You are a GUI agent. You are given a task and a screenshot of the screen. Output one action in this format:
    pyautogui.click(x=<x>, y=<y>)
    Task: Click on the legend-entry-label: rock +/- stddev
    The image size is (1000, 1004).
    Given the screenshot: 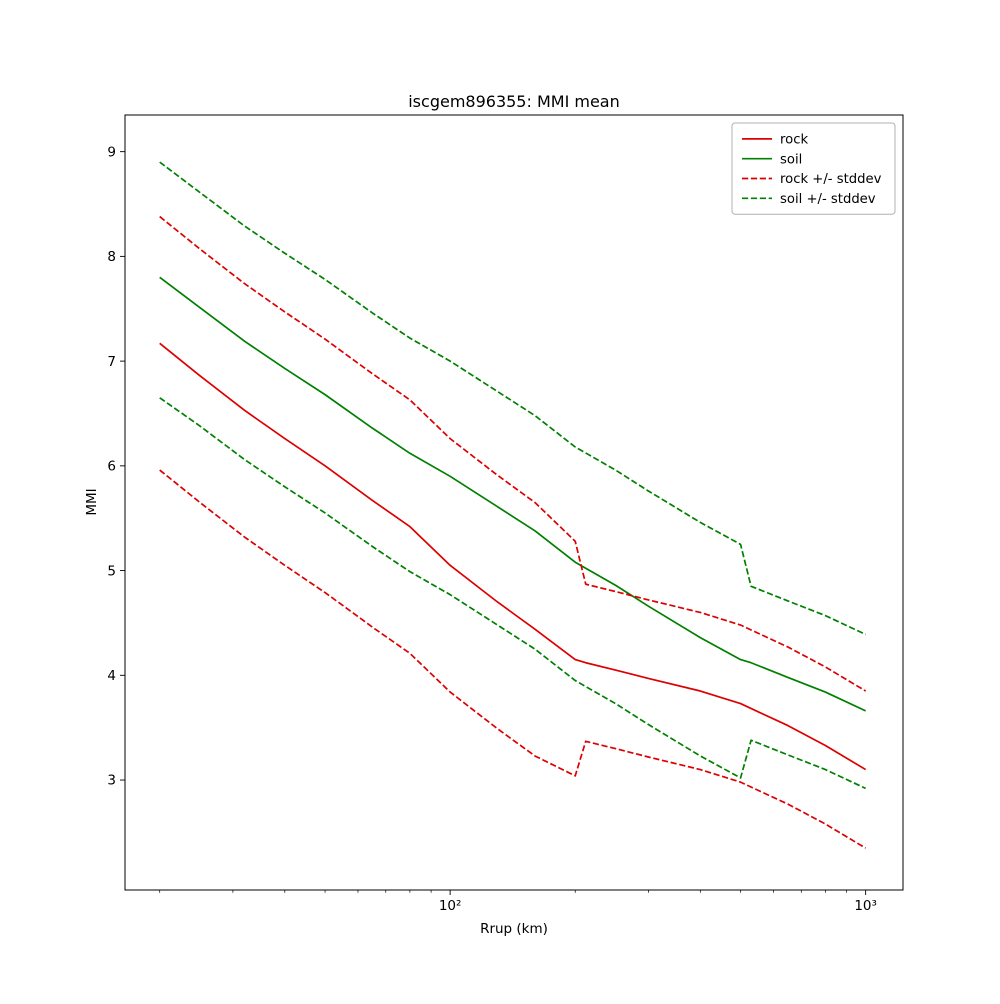 What is the action you would take?
    pyautogui.click(x=831, y=179)
    